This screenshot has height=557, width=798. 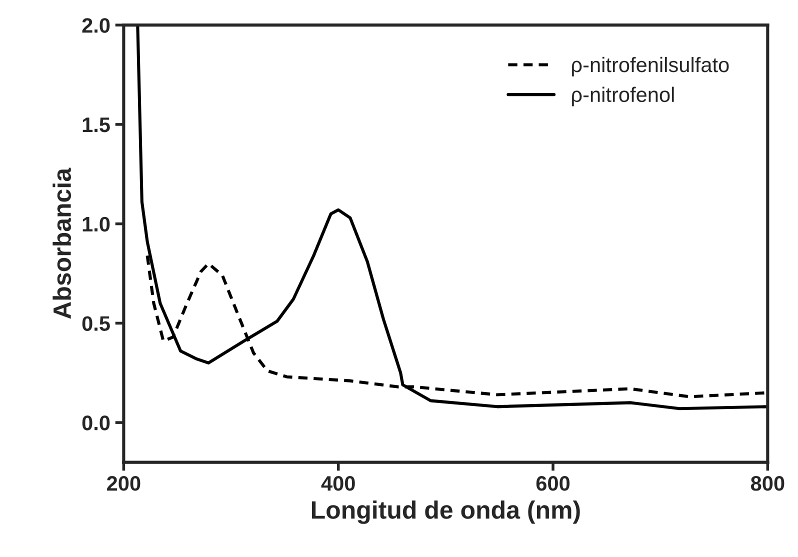 I want to click on legend-label: ρ-nitrofenol, so click(x=623, y=96).